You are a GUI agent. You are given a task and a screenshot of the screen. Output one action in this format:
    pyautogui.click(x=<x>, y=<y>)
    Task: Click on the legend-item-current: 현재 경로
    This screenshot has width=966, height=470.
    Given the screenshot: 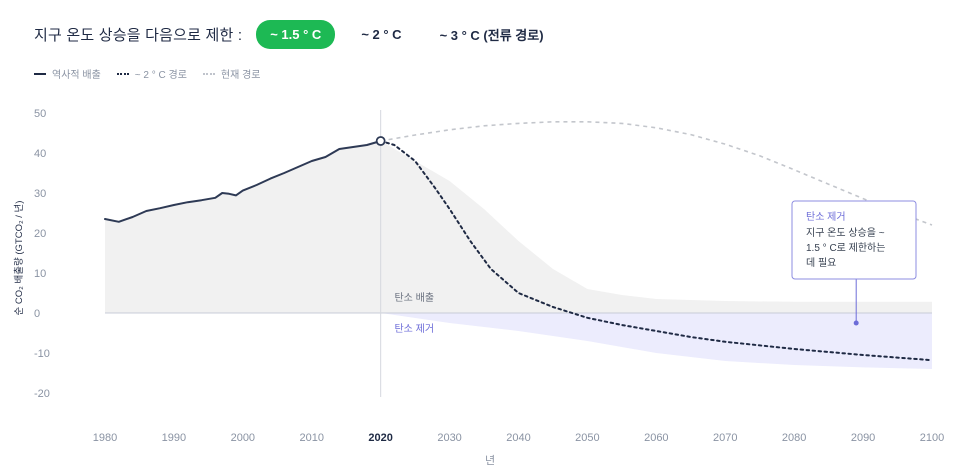 What is the action you would take?
    pyautogui.click(x=231, y=73)
    